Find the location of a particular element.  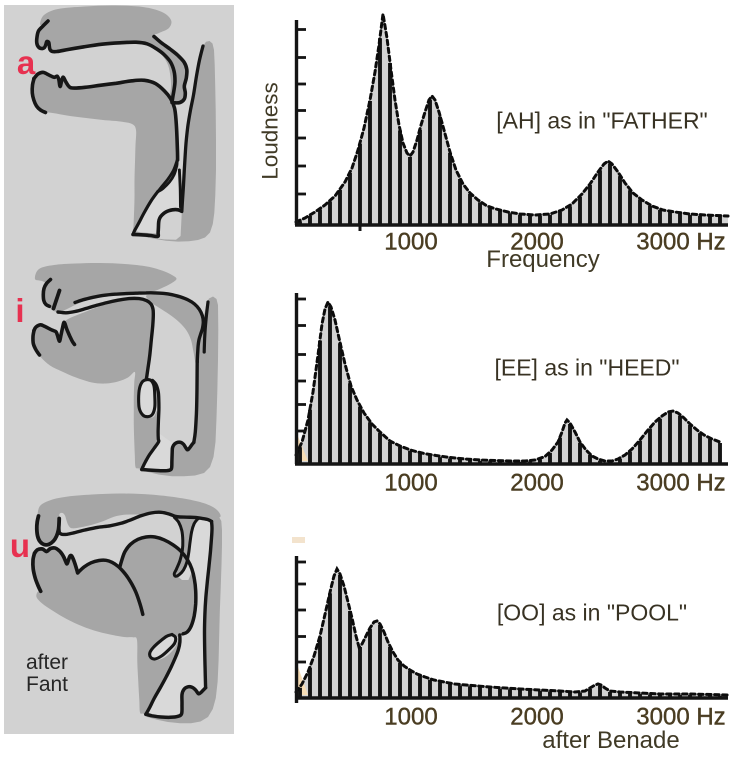

svg-text: Frequency is located at coordinates (542, 259).